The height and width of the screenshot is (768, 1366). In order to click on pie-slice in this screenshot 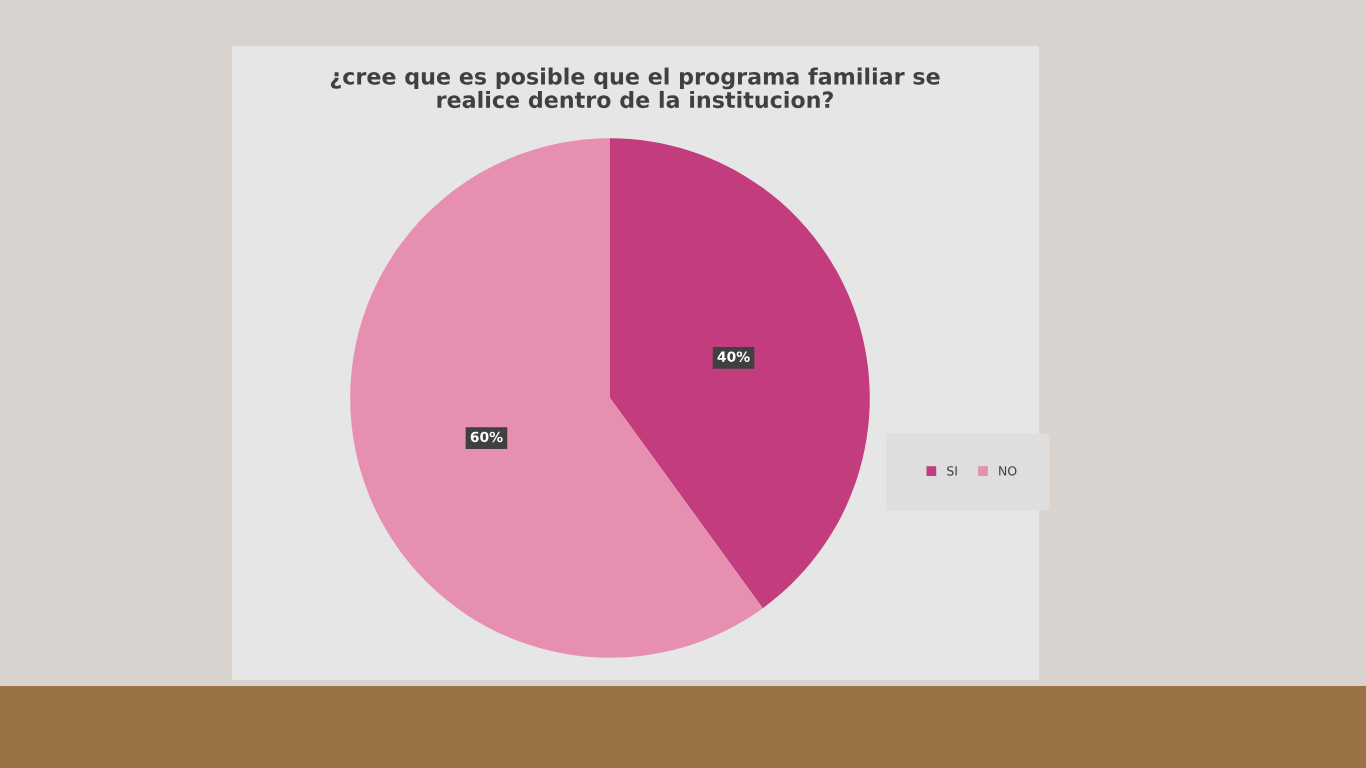, I will do `click(740, 373)`.